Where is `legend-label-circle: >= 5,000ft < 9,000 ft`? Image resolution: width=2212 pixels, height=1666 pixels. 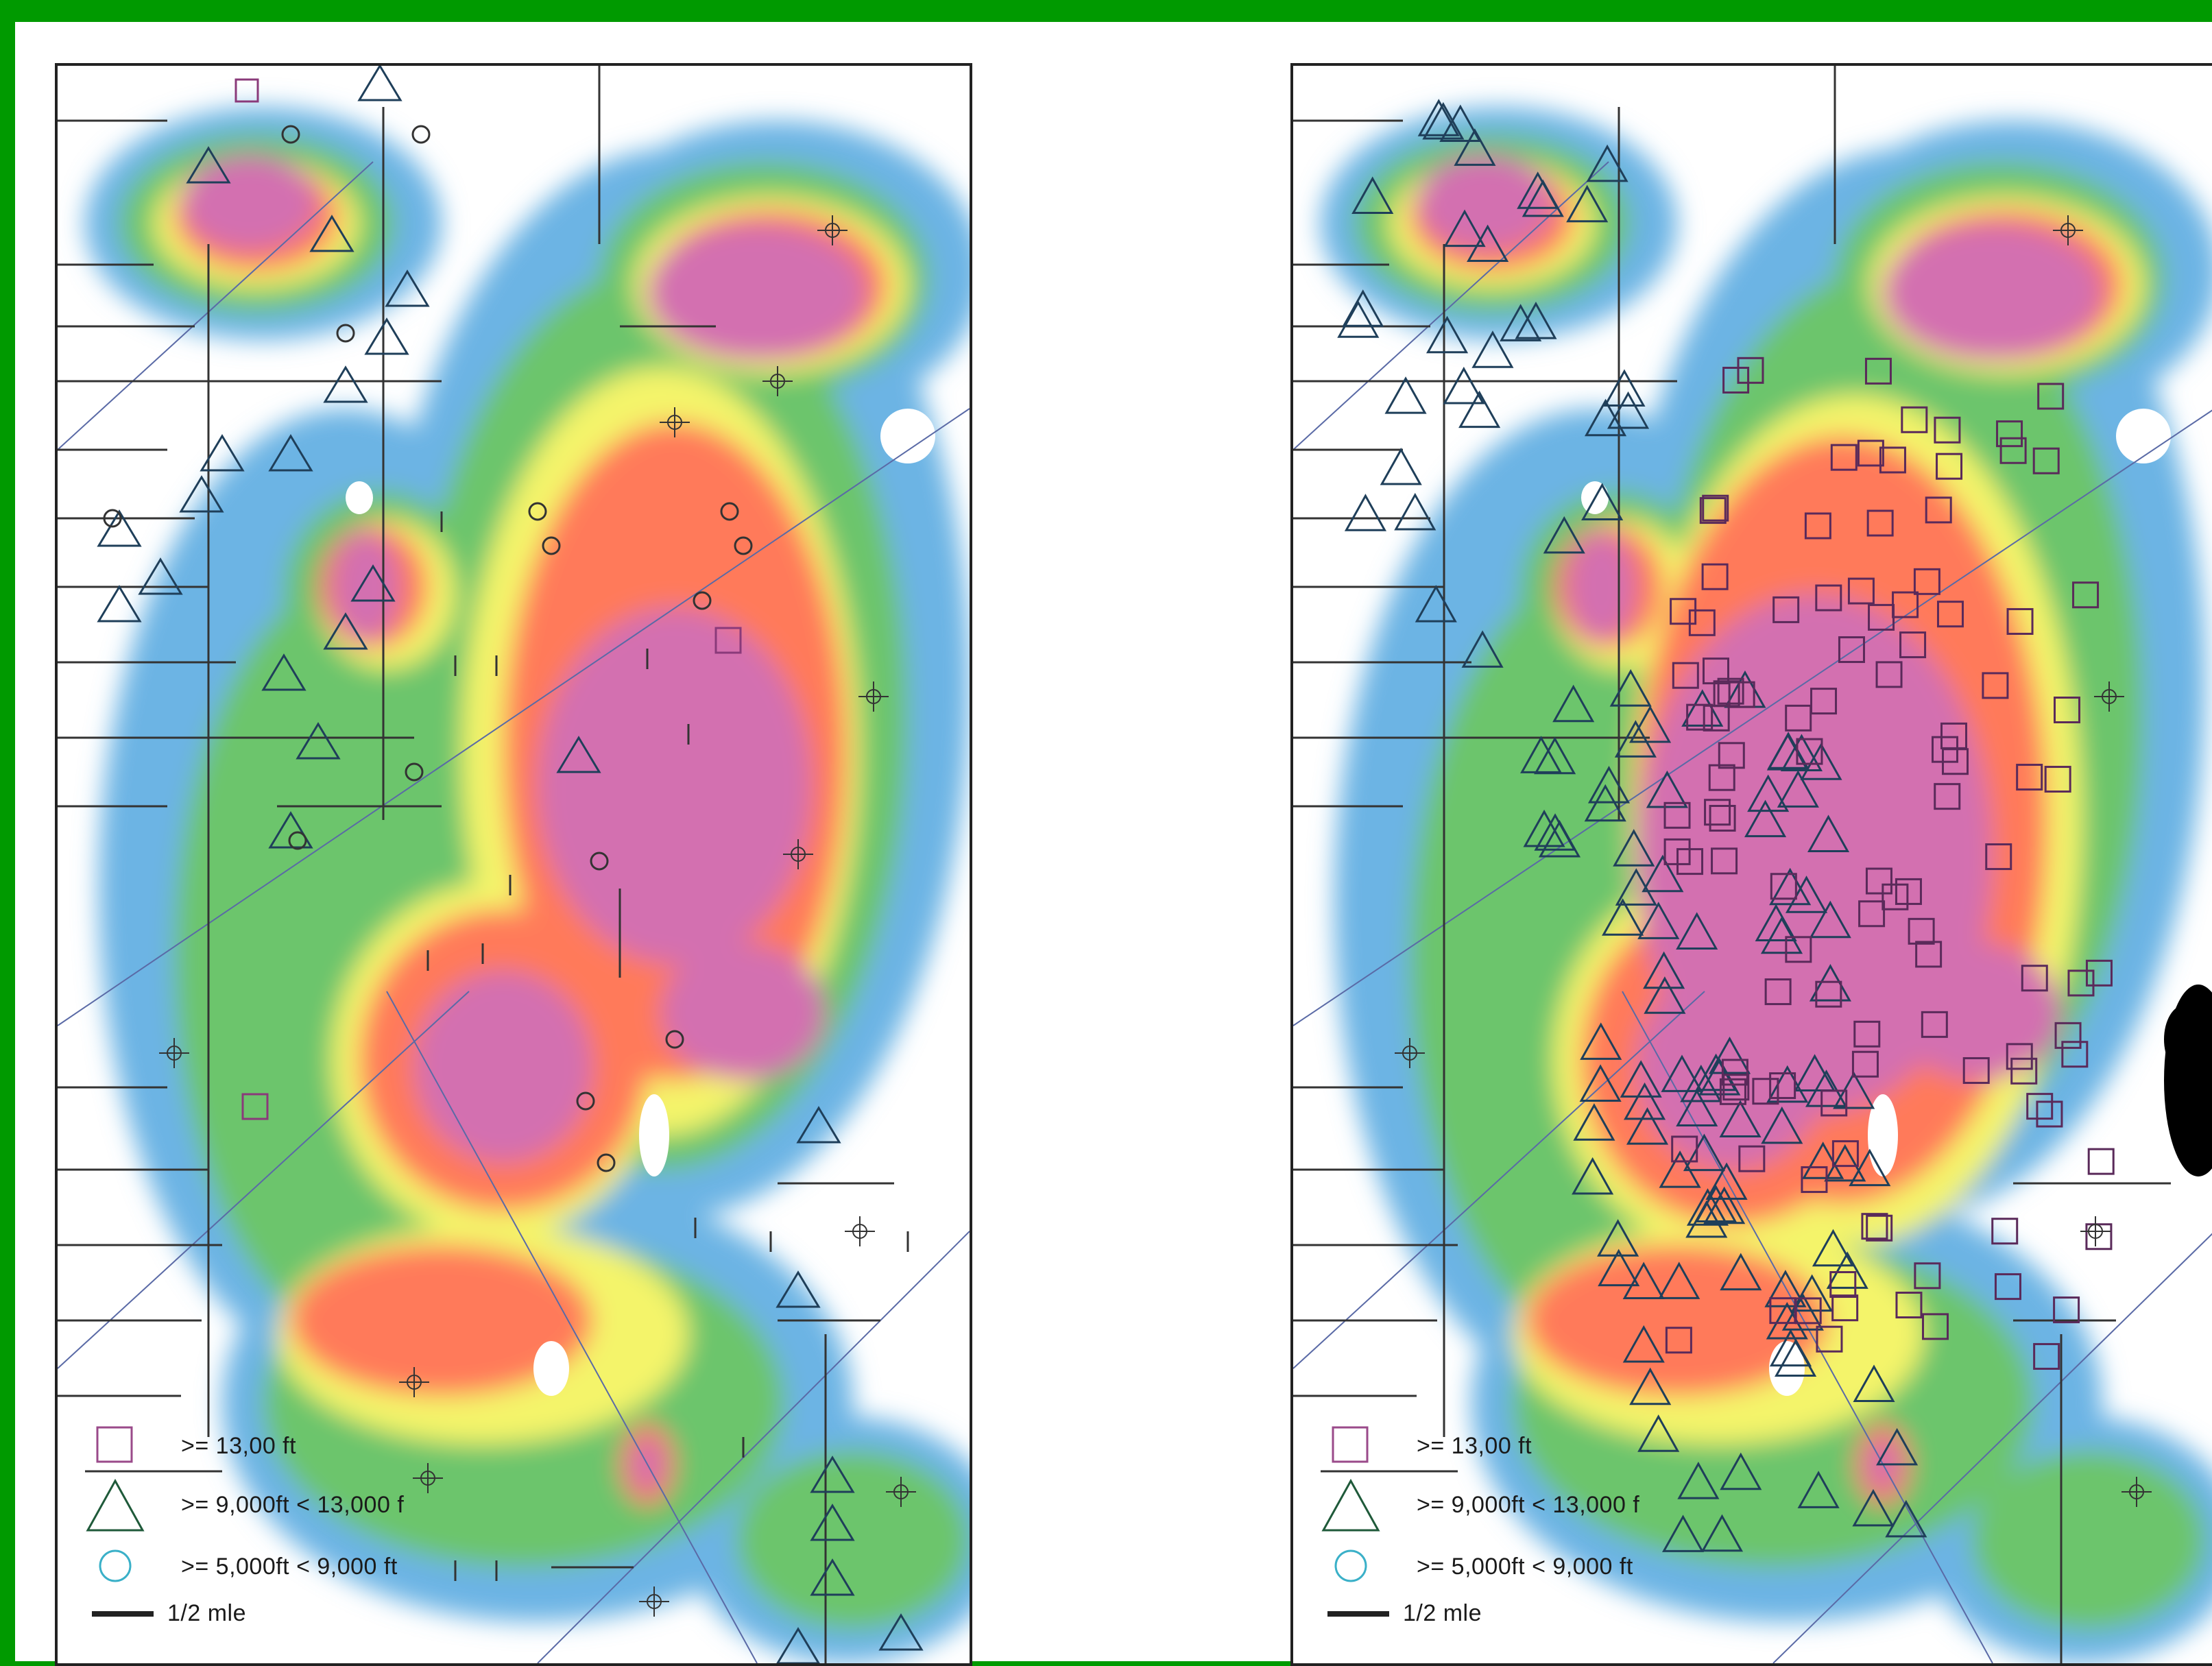
legend-label-circle: >= 5,000ft < 9,000 ft is located at coordinates (289, 1567).